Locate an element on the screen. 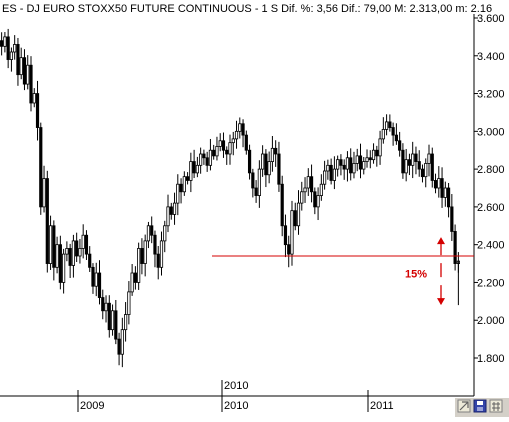  y-tick-label: 2.800 is located at coordinates (491, 170).